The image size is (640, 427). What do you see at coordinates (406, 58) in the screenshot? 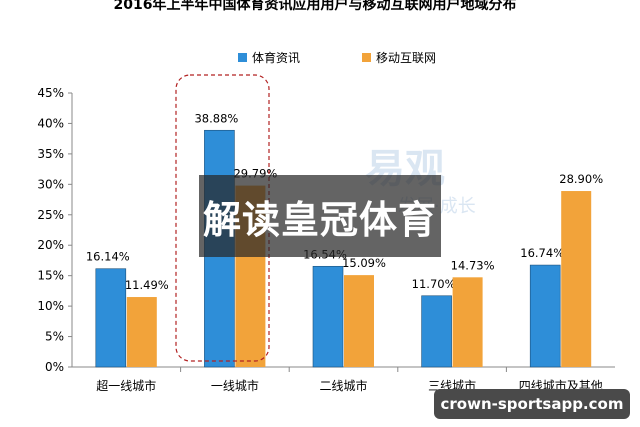
I see `legend-label-series-2: 移动互联网` at bounding box center [406, 58].